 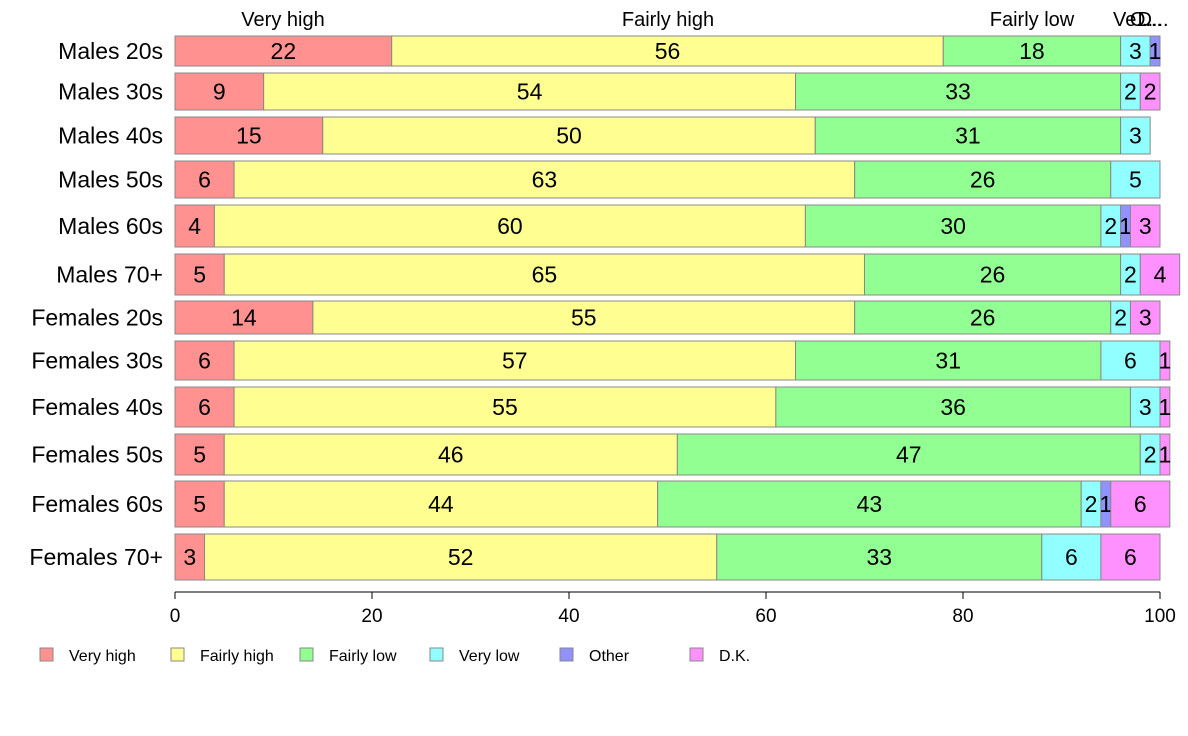 What do you see at coordinates (962, 616) in the screenshot?
I see `x-tick-label: 80` at bounding box center [962, 616].